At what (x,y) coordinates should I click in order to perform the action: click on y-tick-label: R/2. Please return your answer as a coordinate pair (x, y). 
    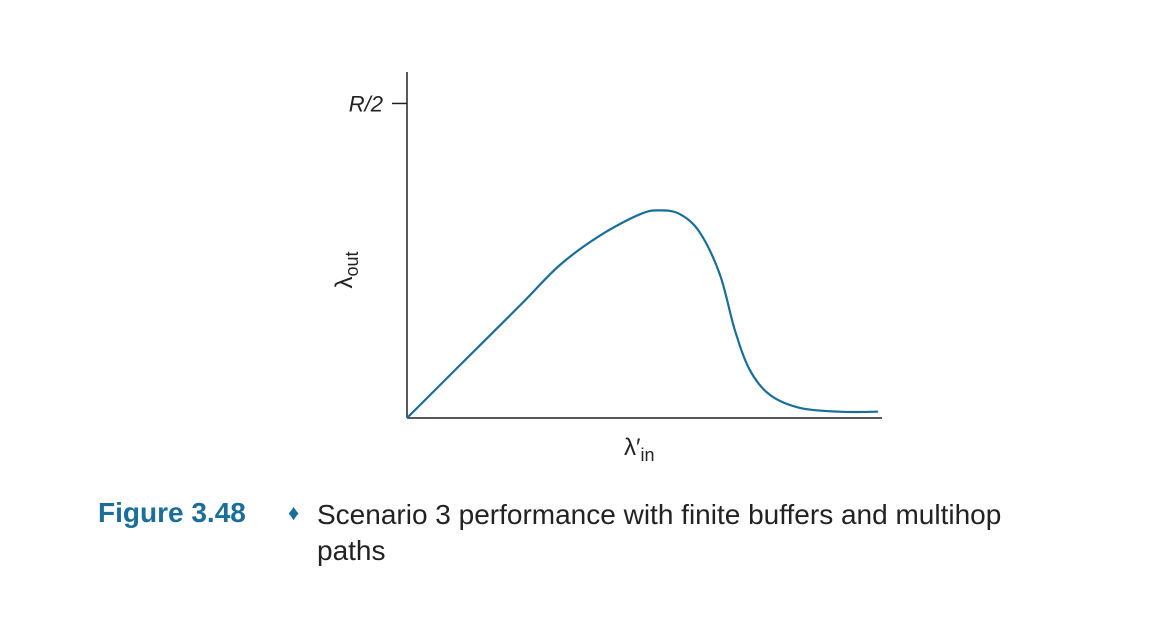
    Looking at the image, I should click on (366, 103).